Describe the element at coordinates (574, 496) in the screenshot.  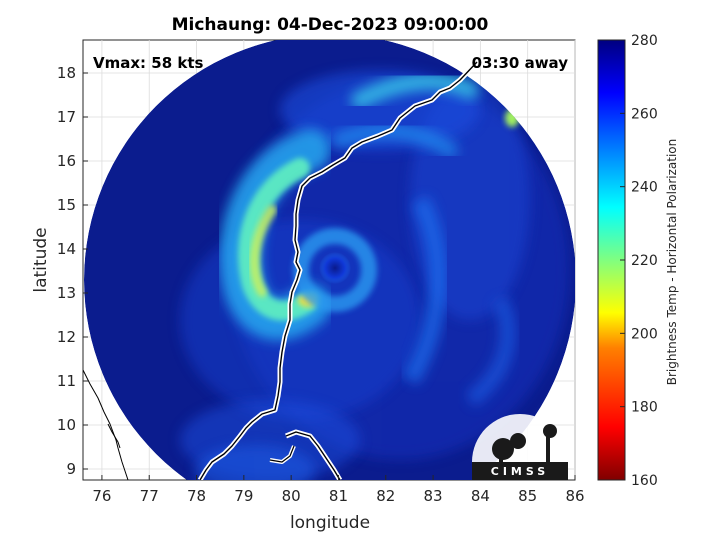
I see `x-tick-label: 86` at that location.